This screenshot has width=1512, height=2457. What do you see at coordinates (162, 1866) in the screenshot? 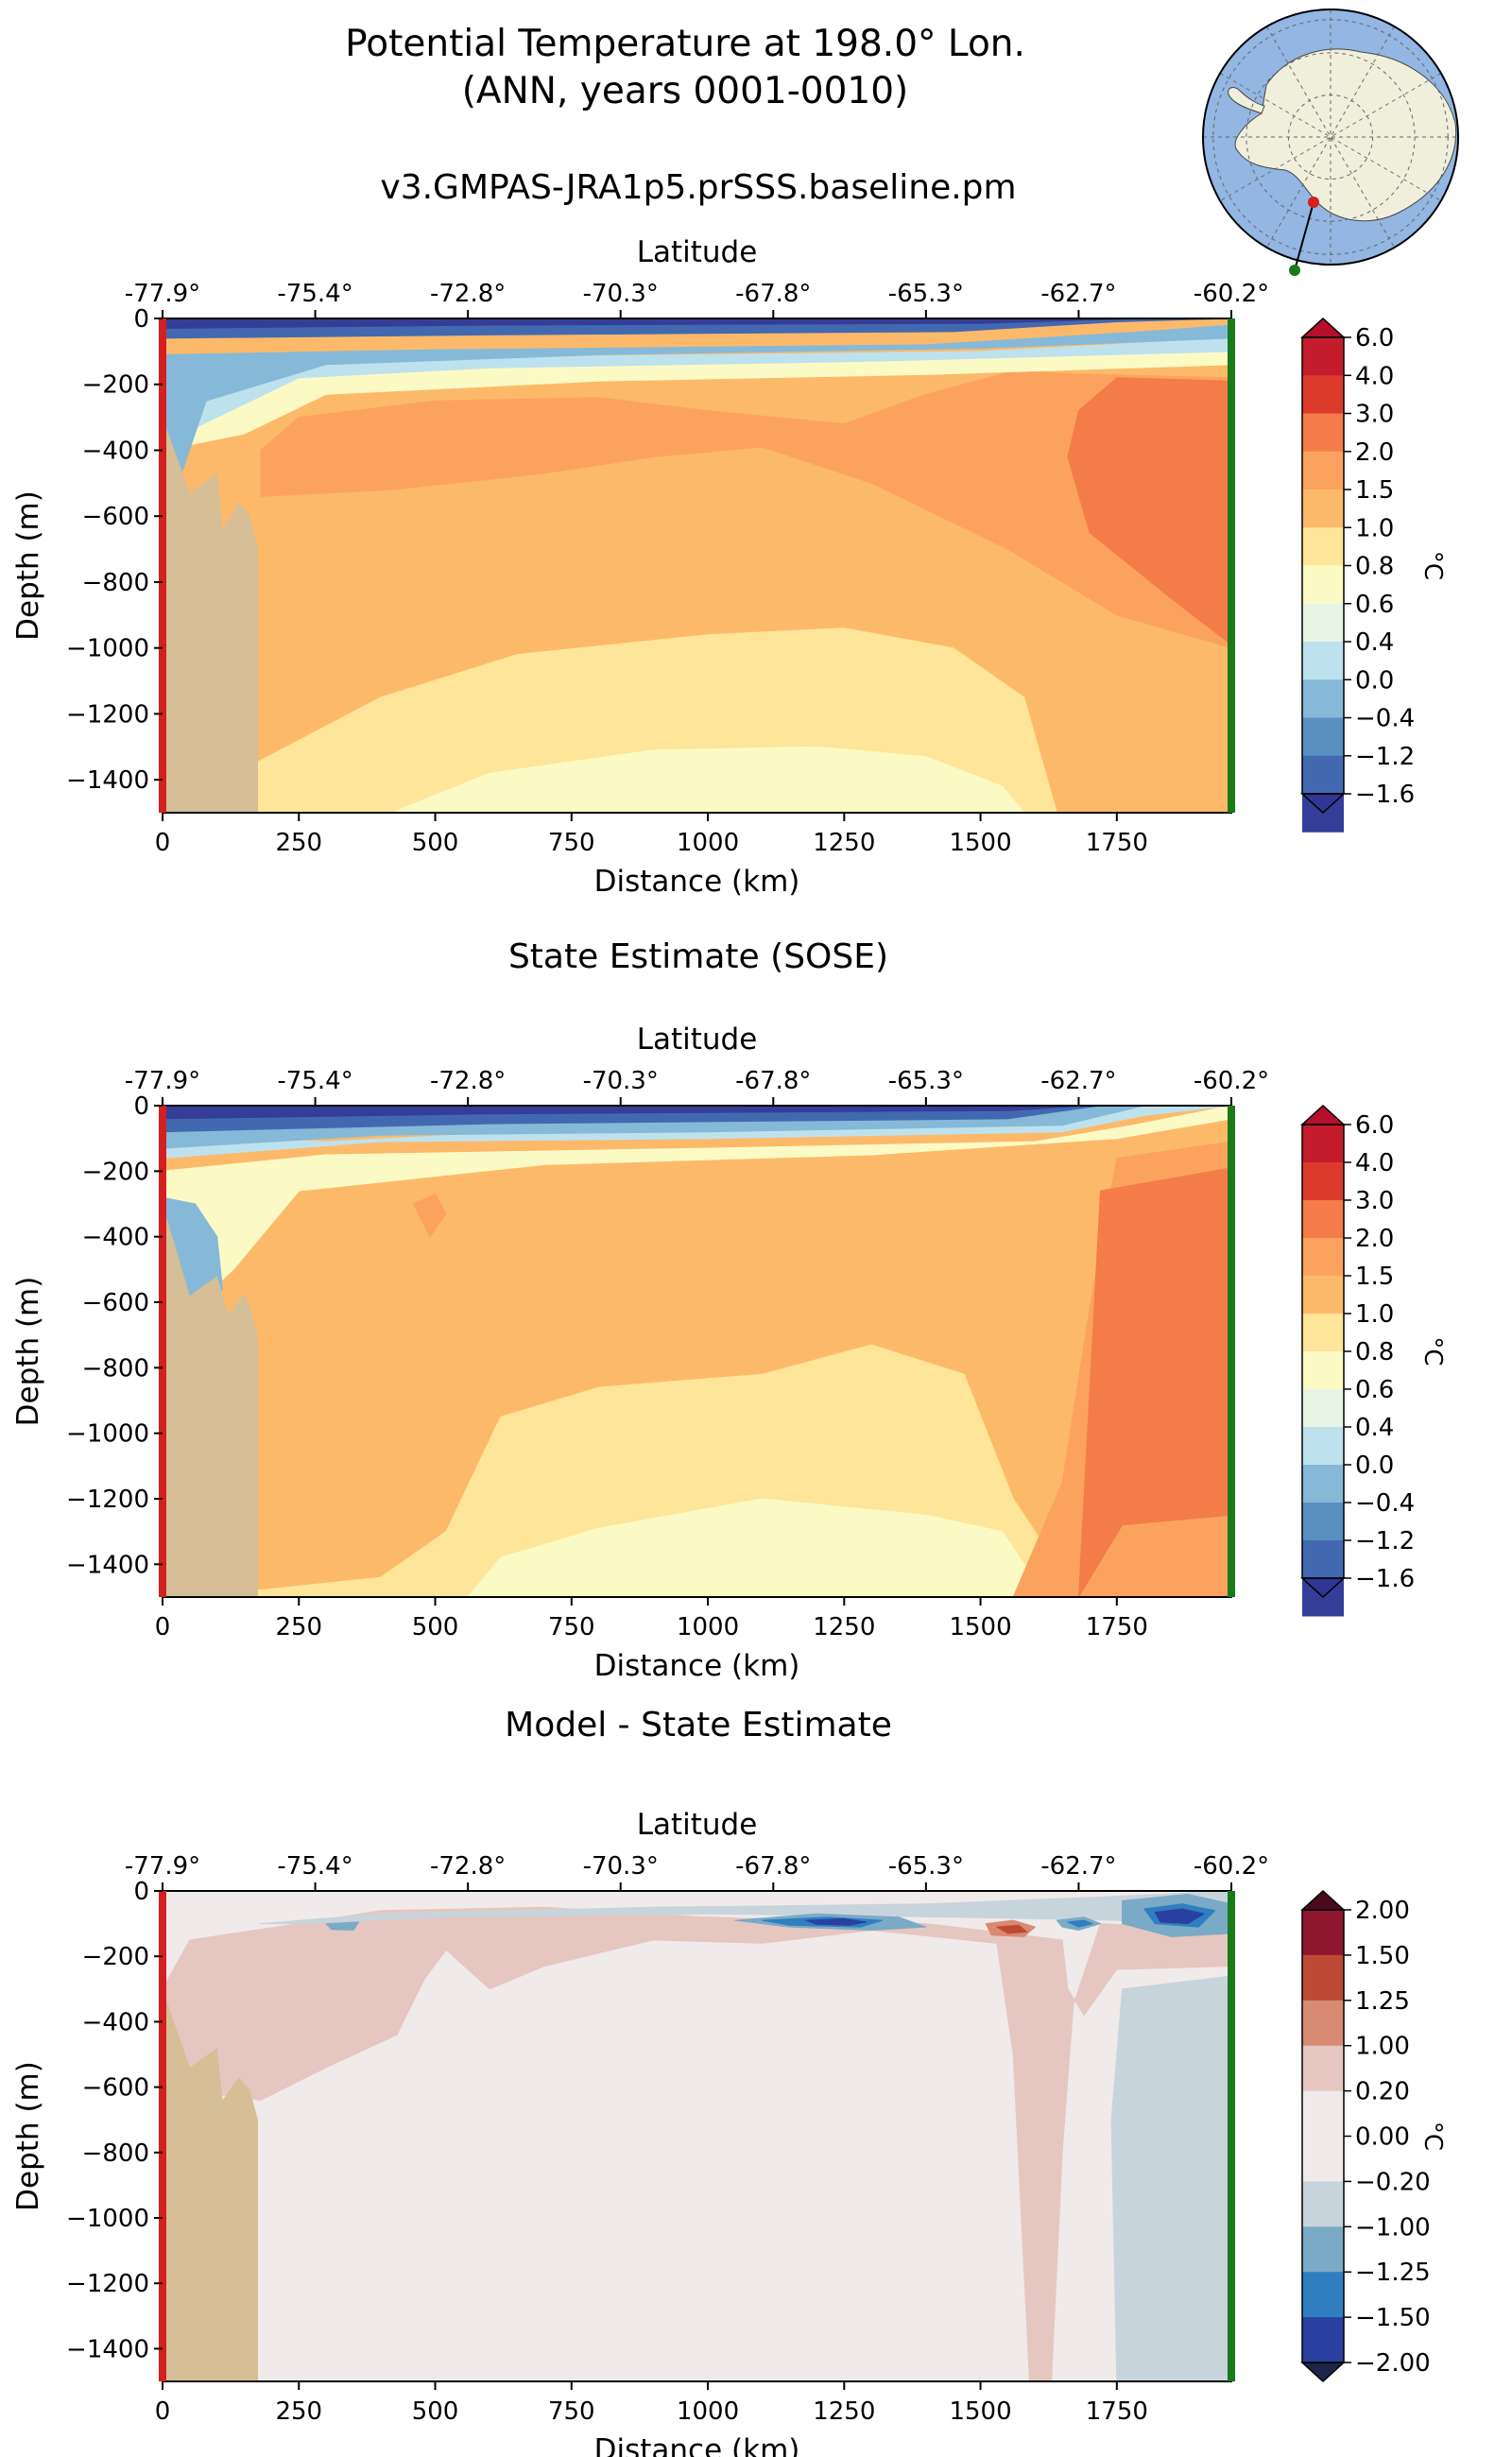
I see `top-tick-label: -77.9°` at bounding box center [162, 1866].